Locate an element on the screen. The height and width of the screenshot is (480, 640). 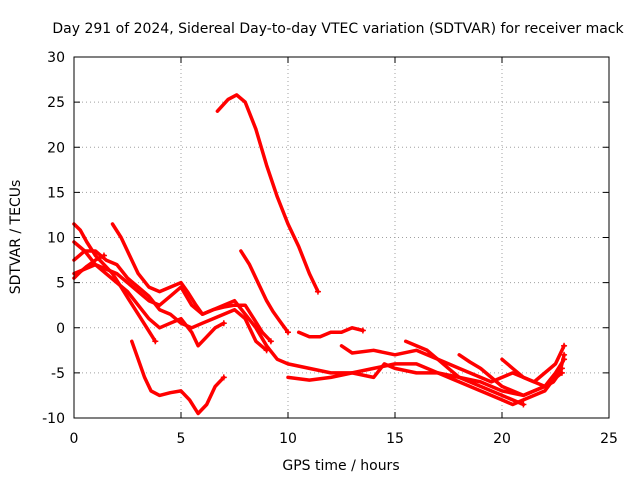
y-axis-label: SDTVAR / TECUs is located at coordinates (16, 237).